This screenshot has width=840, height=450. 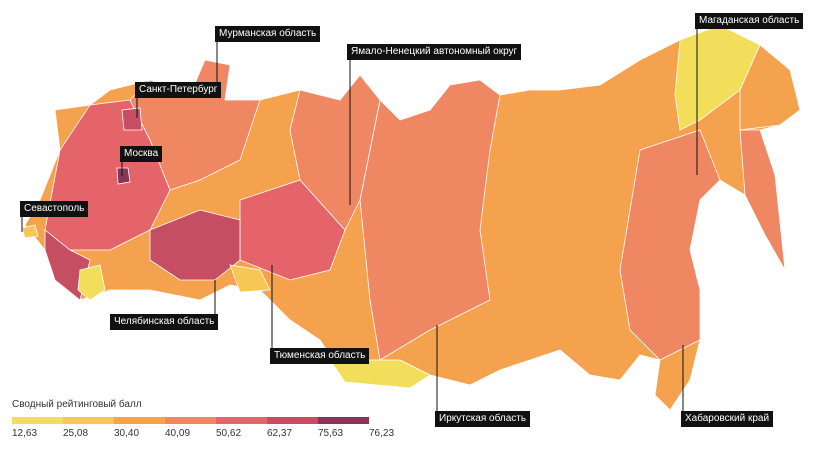 What do you see at coordinates (320, 356) in the screenshot?
I see `label-tyumen: Тюменская область` at bounding box center [320, 356].